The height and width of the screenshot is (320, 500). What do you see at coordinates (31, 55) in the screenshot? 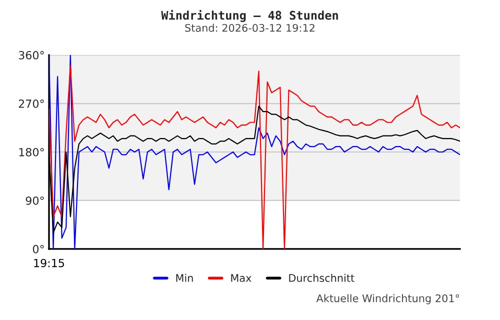
I see `y-tick-label: 360°` at bounding box center [31, 55].